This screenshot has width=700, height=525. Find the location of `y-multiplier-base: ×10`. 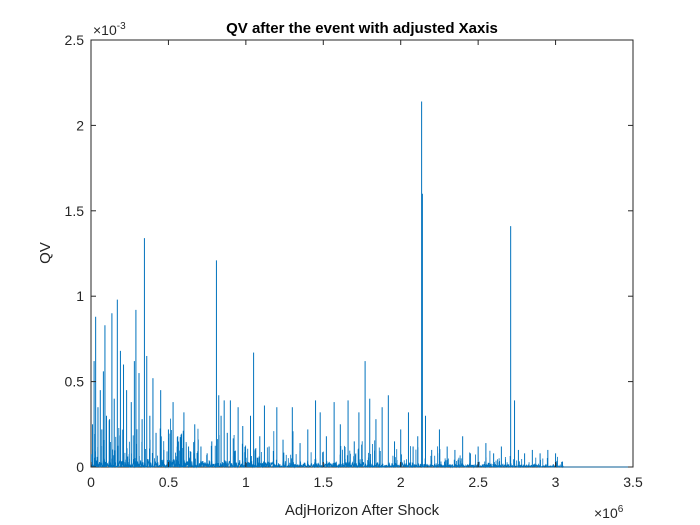

y-multiplier-base: ×10 is located at coordinates (105, 30).